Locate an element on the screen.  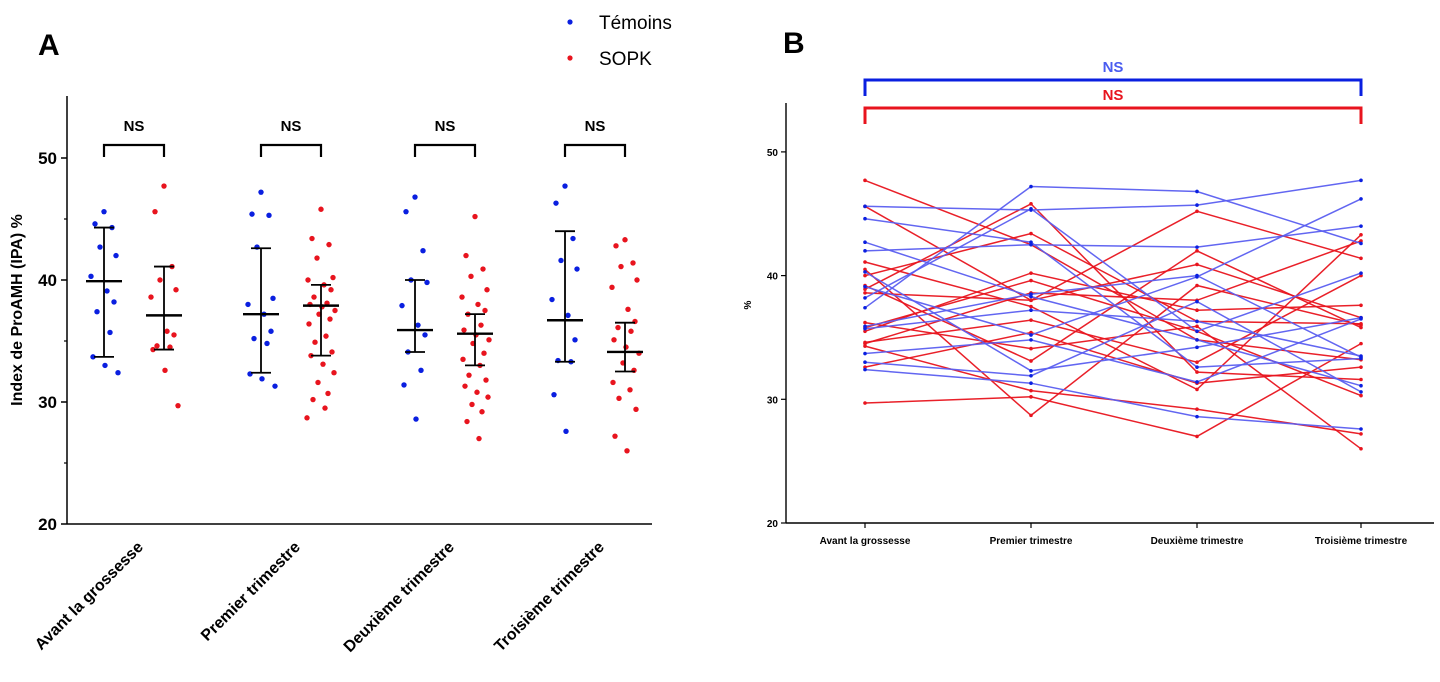
x-category-label-b: Premier trimestre is located at coordinates (1031, 541).